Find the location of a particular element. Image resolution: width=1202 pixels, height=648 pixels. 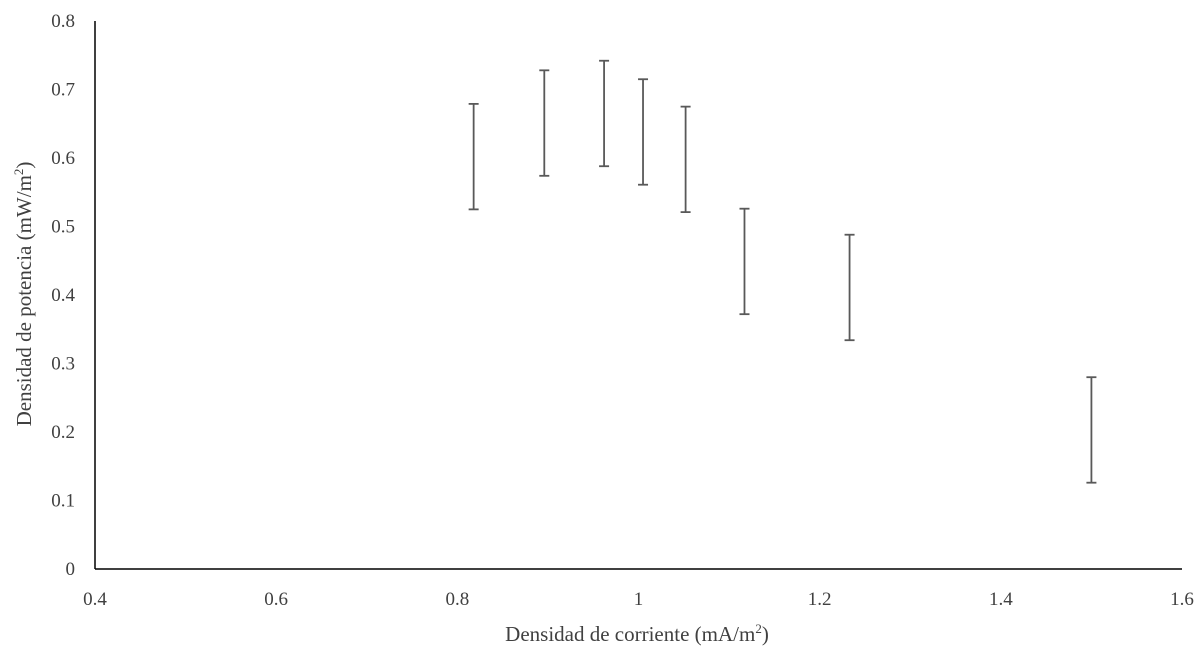

y-tick-label: 0.4 is located at coordinates (63, 295).